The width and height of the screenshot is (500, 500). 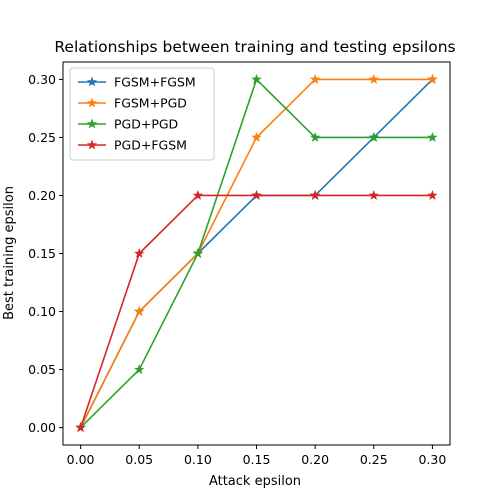 What do you see at coordinates (146, 124) in the screenshot?
I see `legend-label: PGD+PGD` at bounding box center [146, 124].